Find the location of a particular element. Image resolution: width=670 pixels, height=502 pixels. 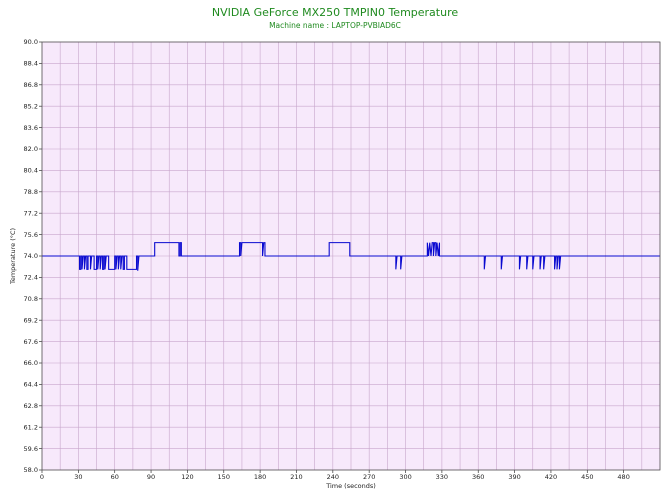

series-layer is located at coordinates (351, 256).